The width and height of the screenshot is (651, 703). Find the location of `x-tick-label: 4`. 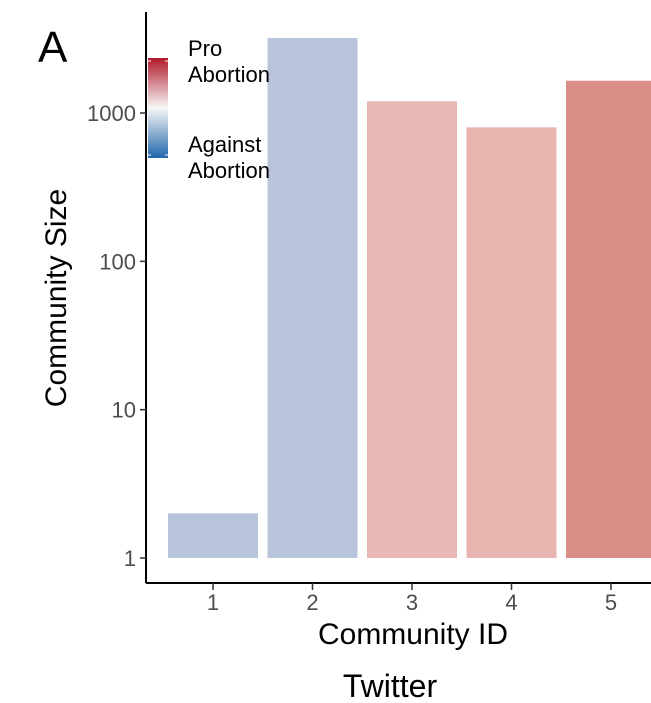

x-tick-label: 4 is located at coordinates (511, 602).